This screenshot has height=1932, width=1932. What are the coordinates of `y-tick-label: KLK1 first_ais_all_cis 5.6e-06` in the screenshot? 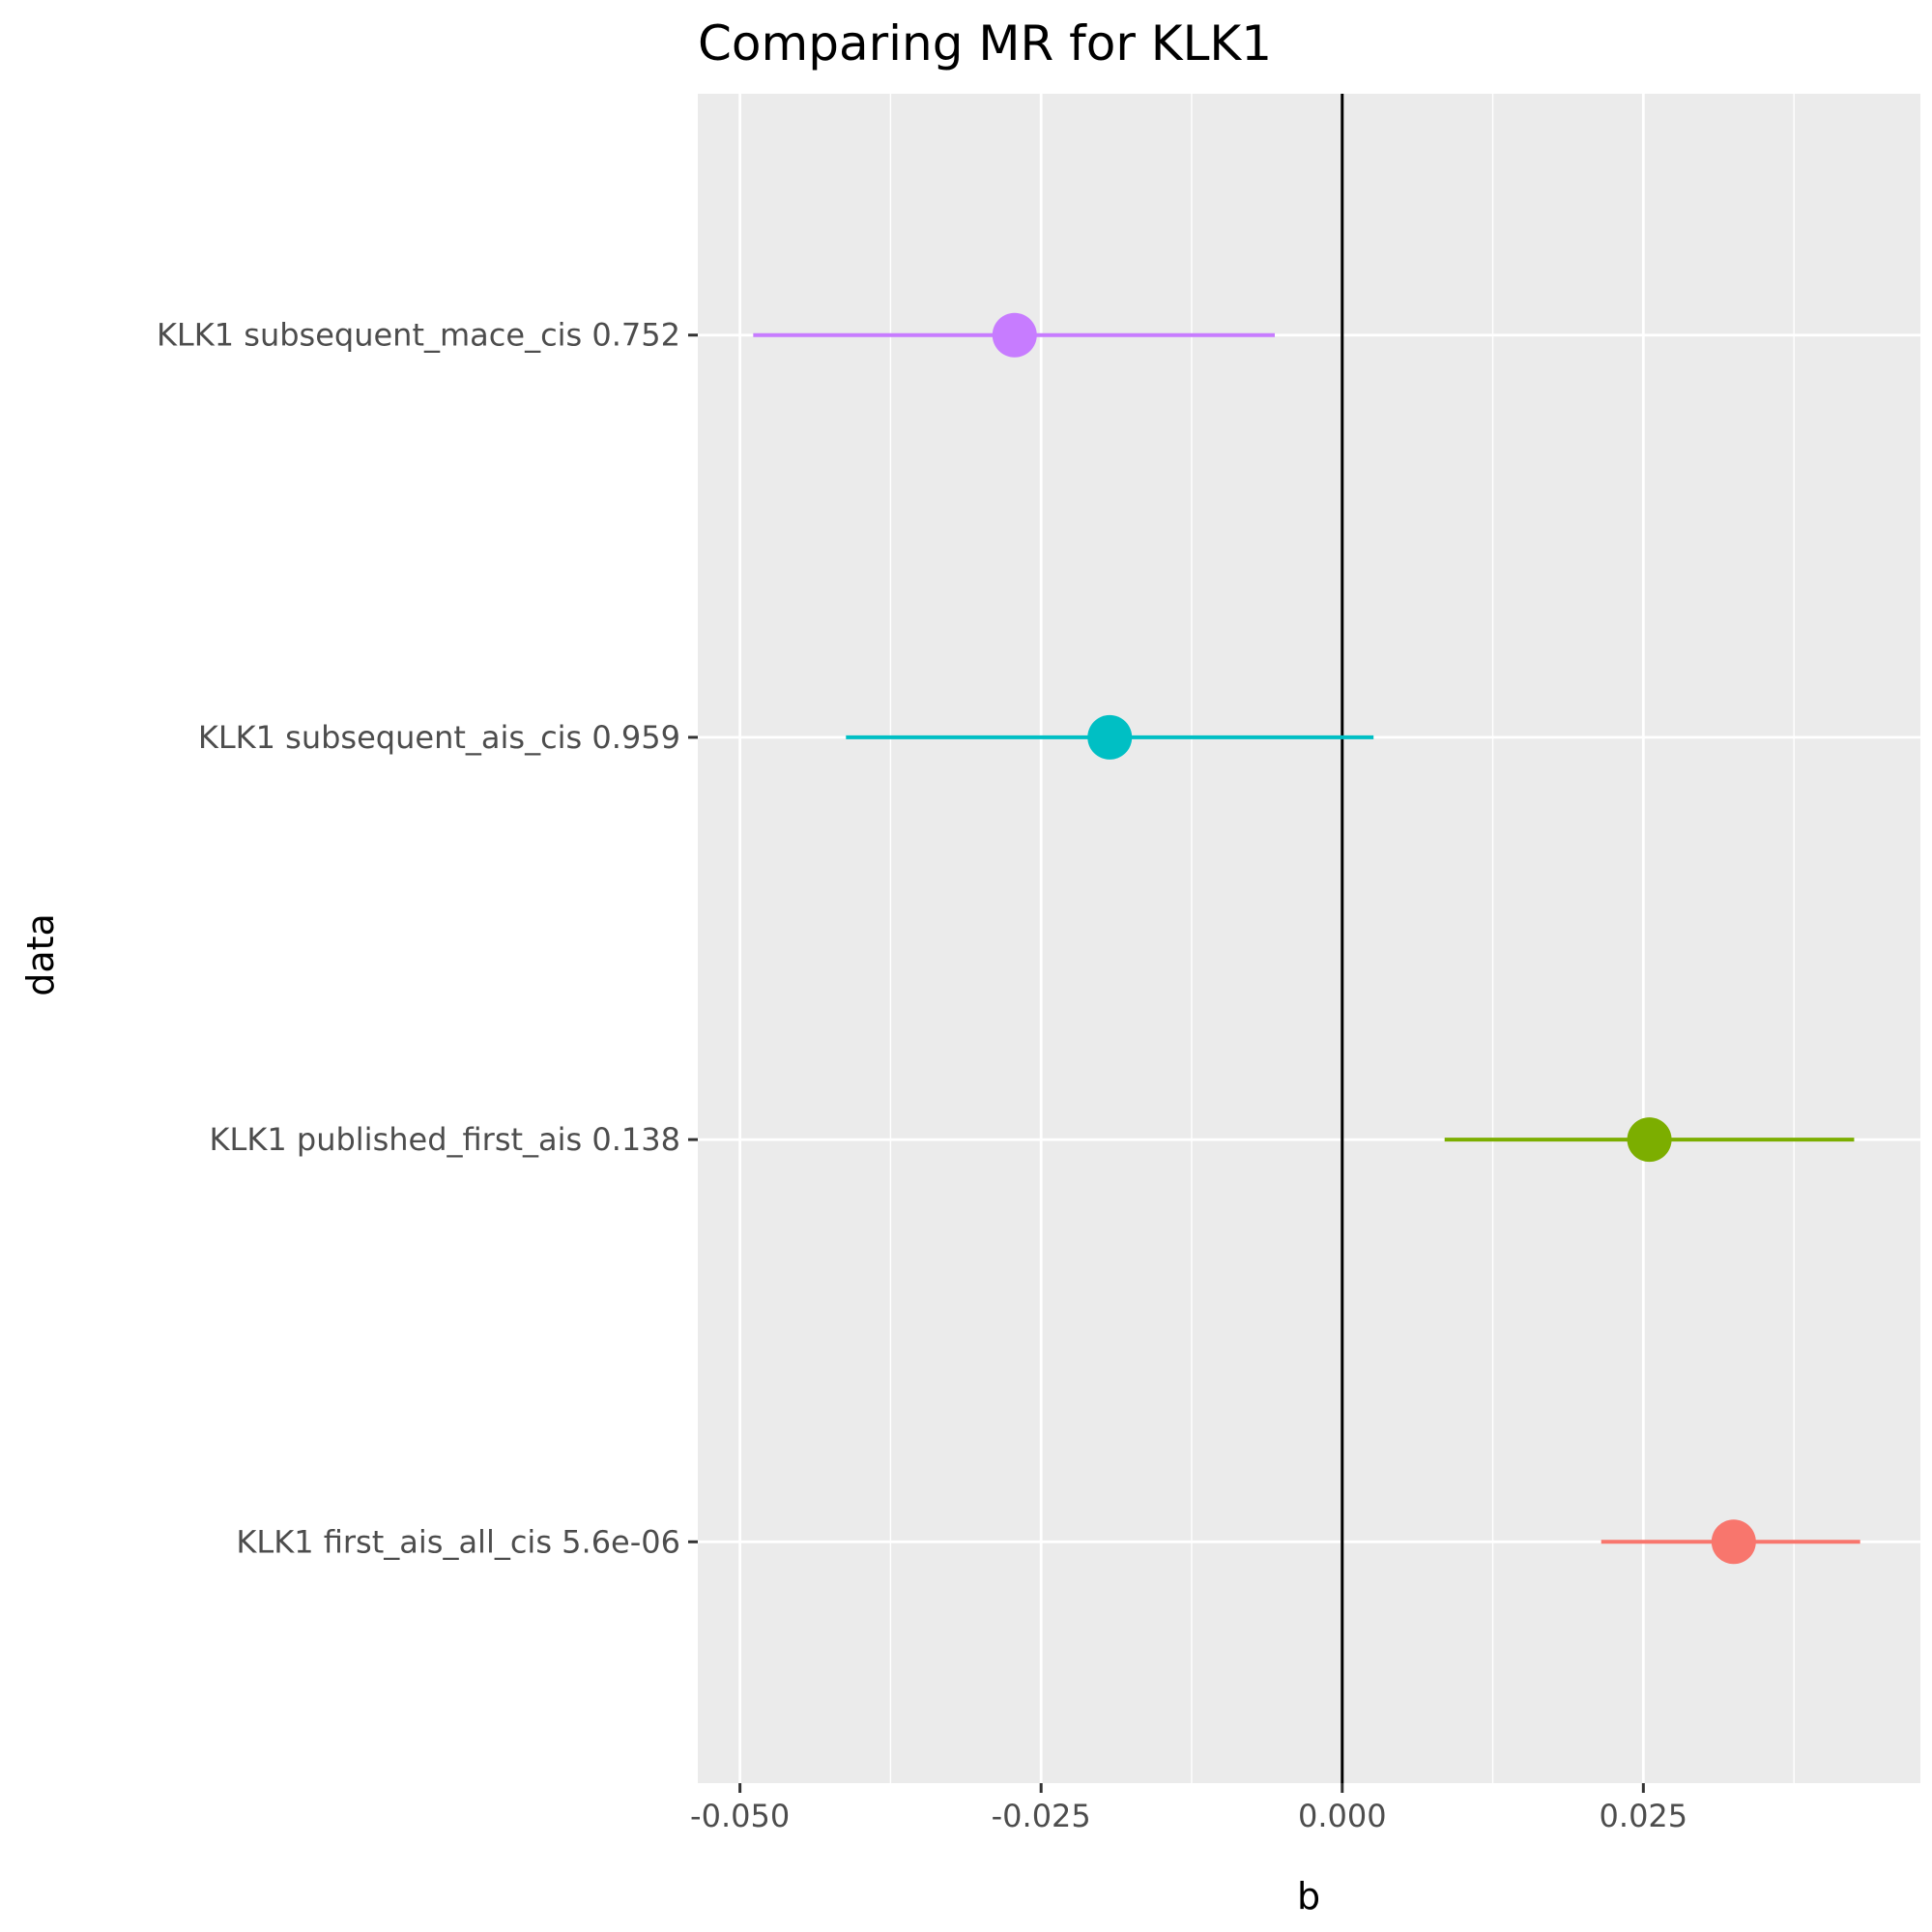 It's located at (458, 1541).